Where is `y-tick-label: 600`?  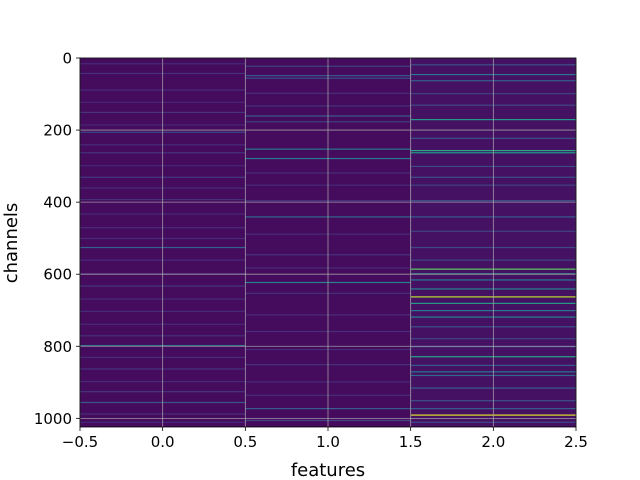
y-tick-label: 600 is located at coordinates (57, 275).